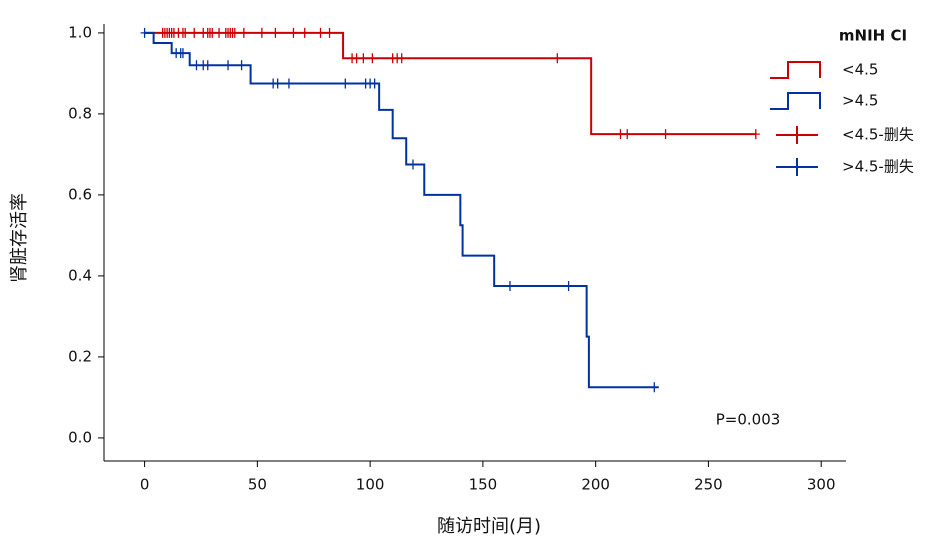 The image size is (929, 548). I want to click on y-tick-label: 0.6, so click(80, 194).